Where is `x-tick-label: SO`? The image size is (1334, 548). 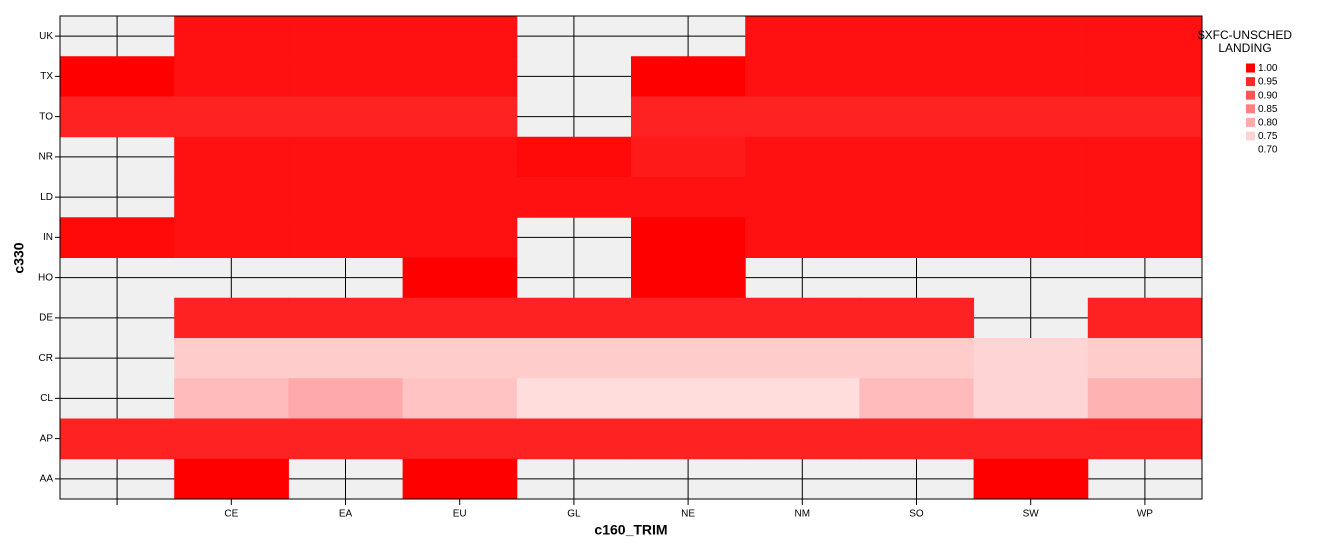
x-tick-label: SO is located at coordinates (916, 514).